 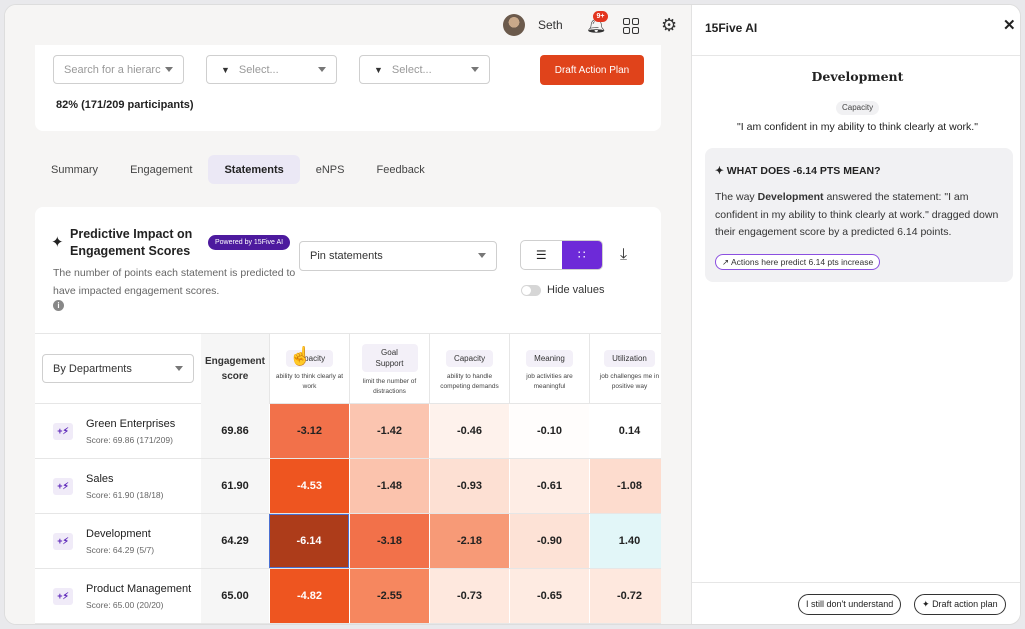 I want to click on view-toggle: ☰ ∷, so click(x=561, y=255).